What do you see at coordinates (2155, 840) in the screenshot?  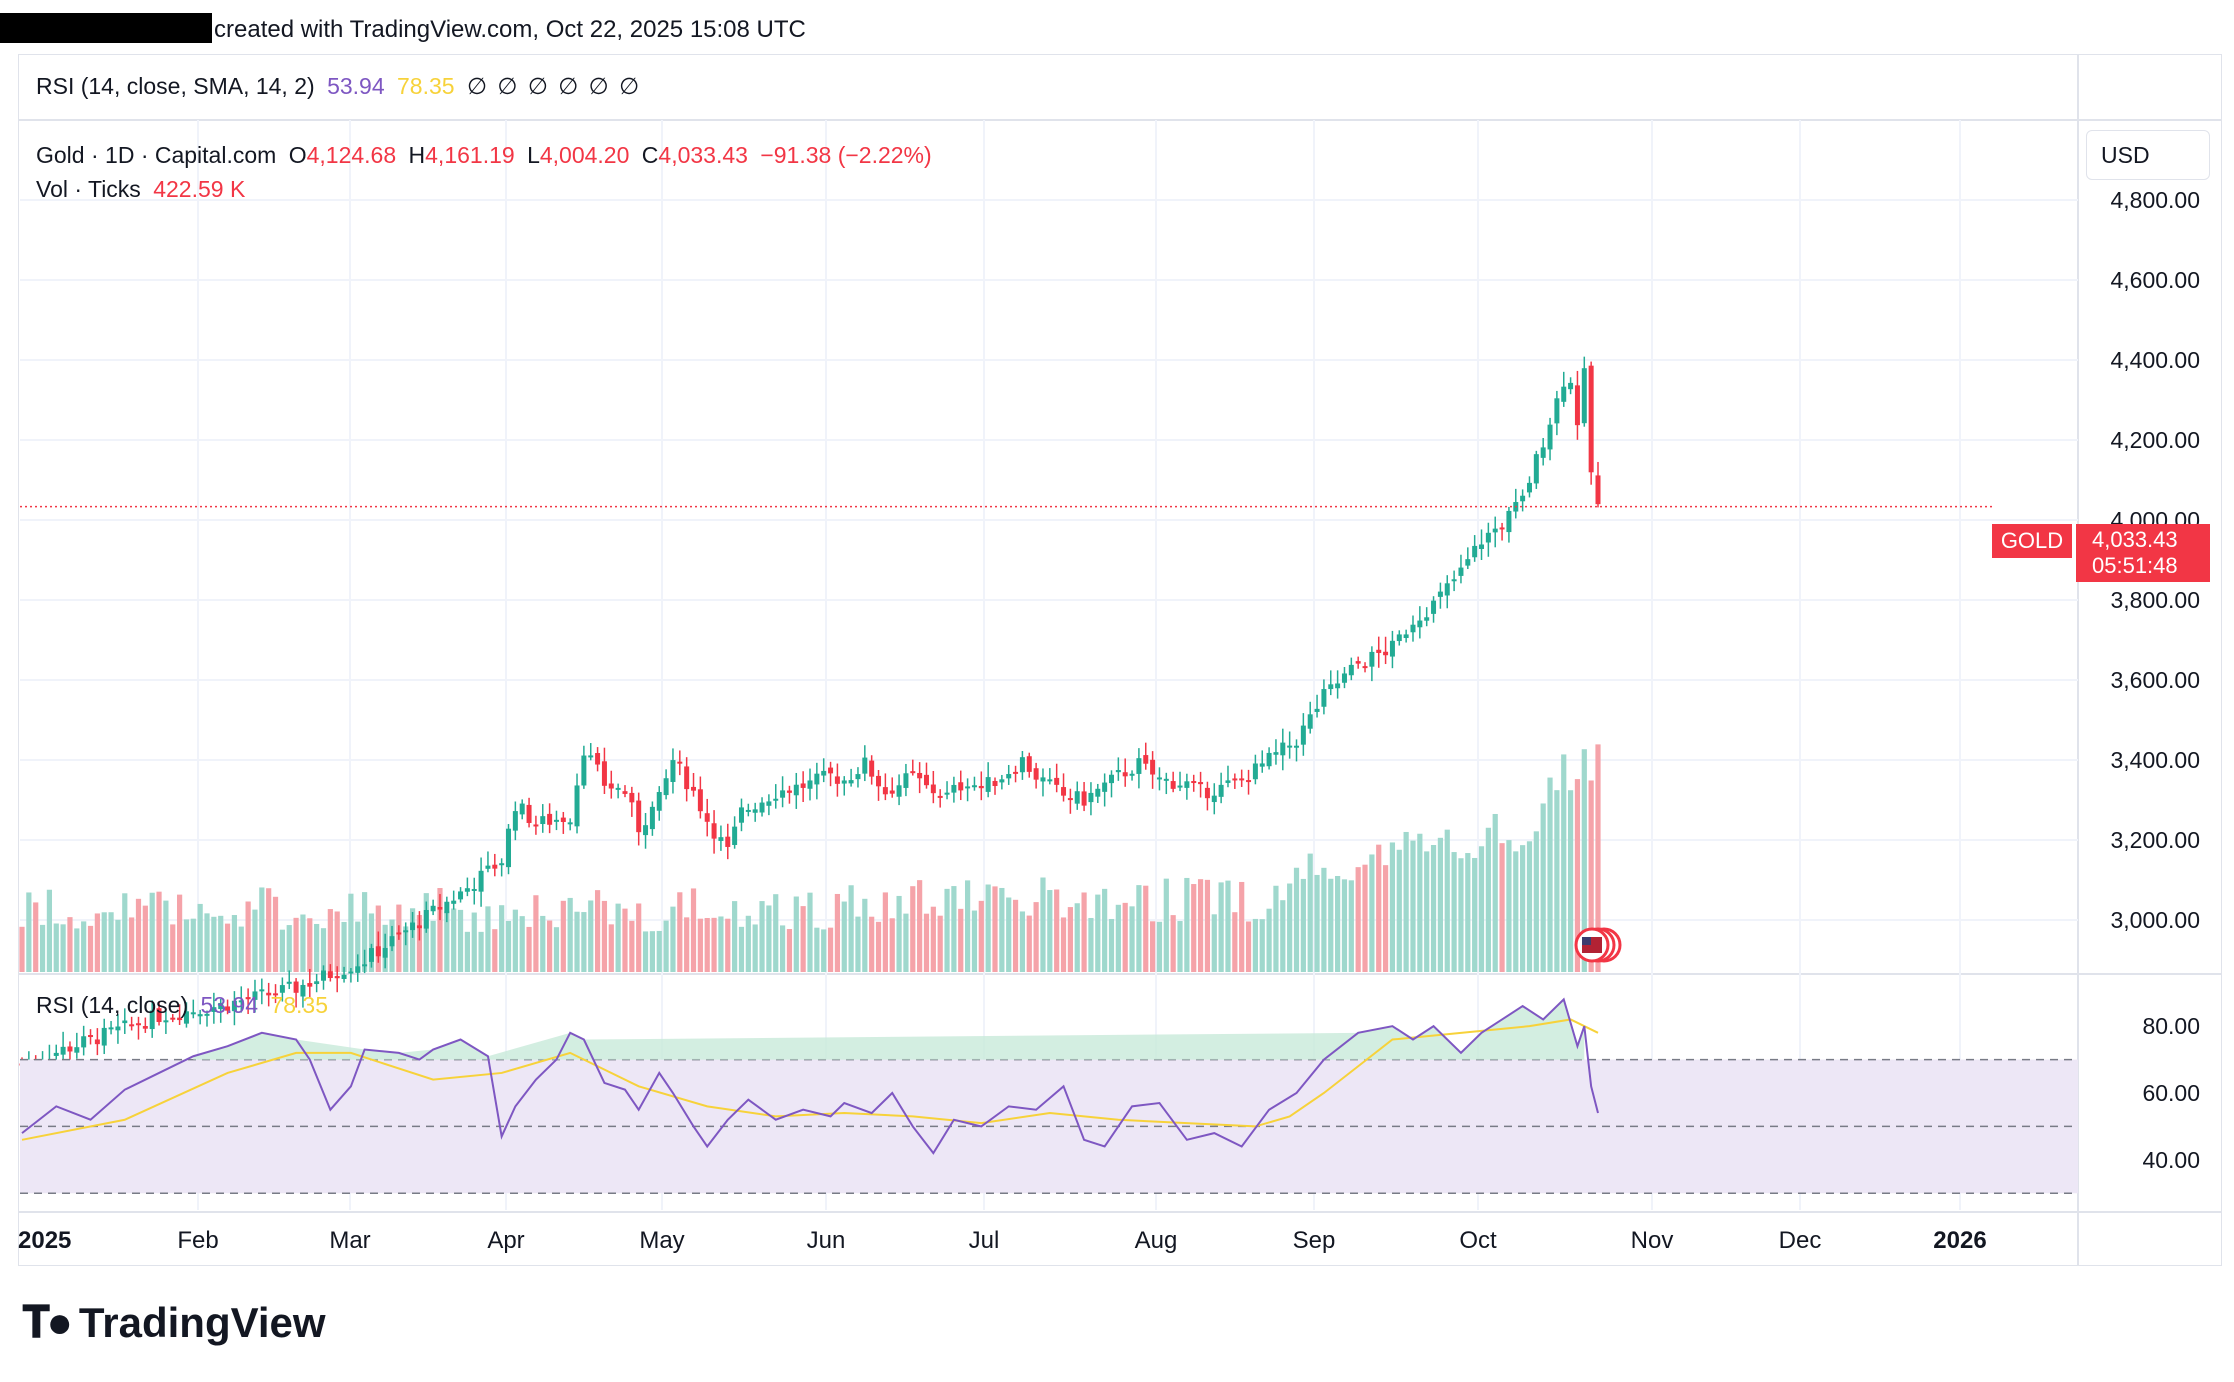 I see `price-tick-label: 3,200.00` at bounding box center [2155, 840].